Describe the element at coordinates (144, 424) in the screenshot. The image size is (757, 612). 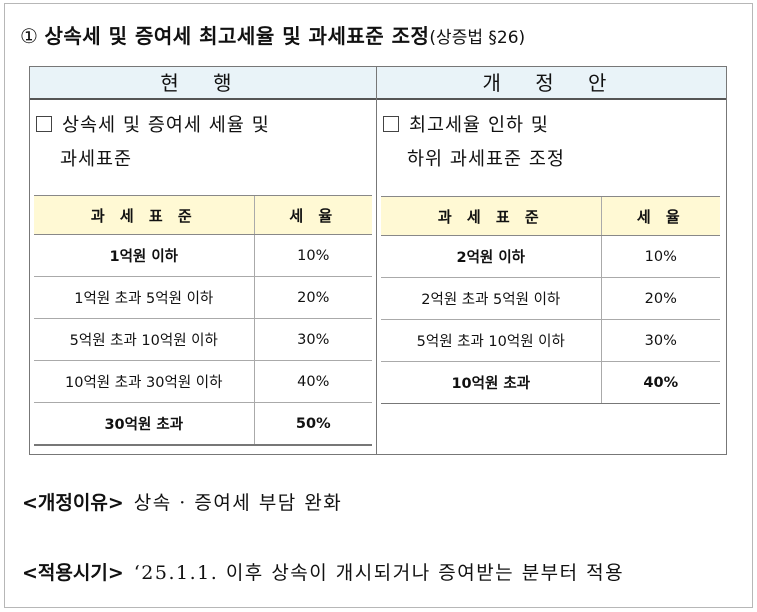
I see `tax-base-cell: 30억원 초과` at that location.